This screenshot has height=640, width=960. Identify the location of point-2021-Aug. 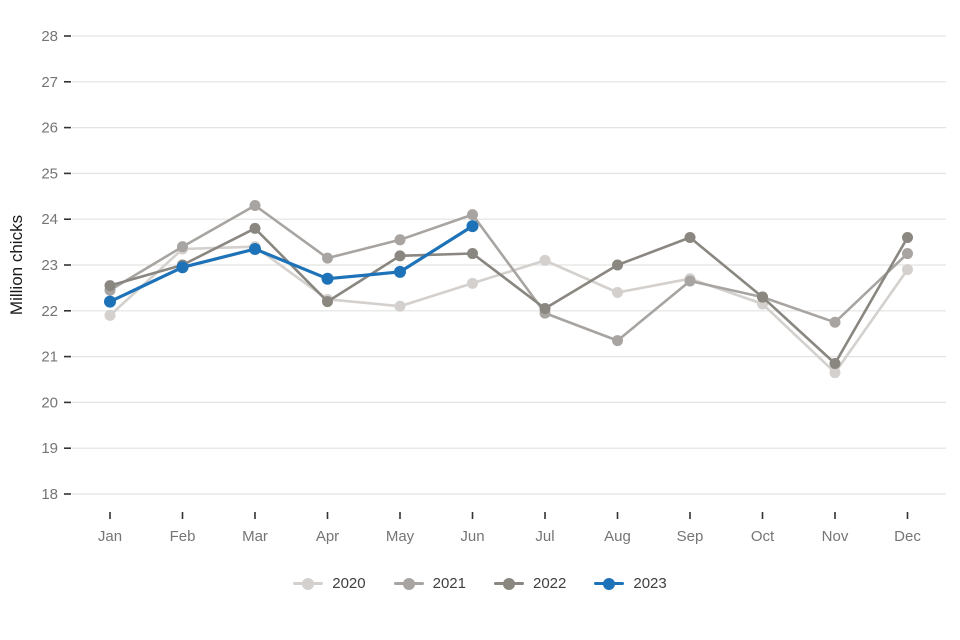
(617, 341).